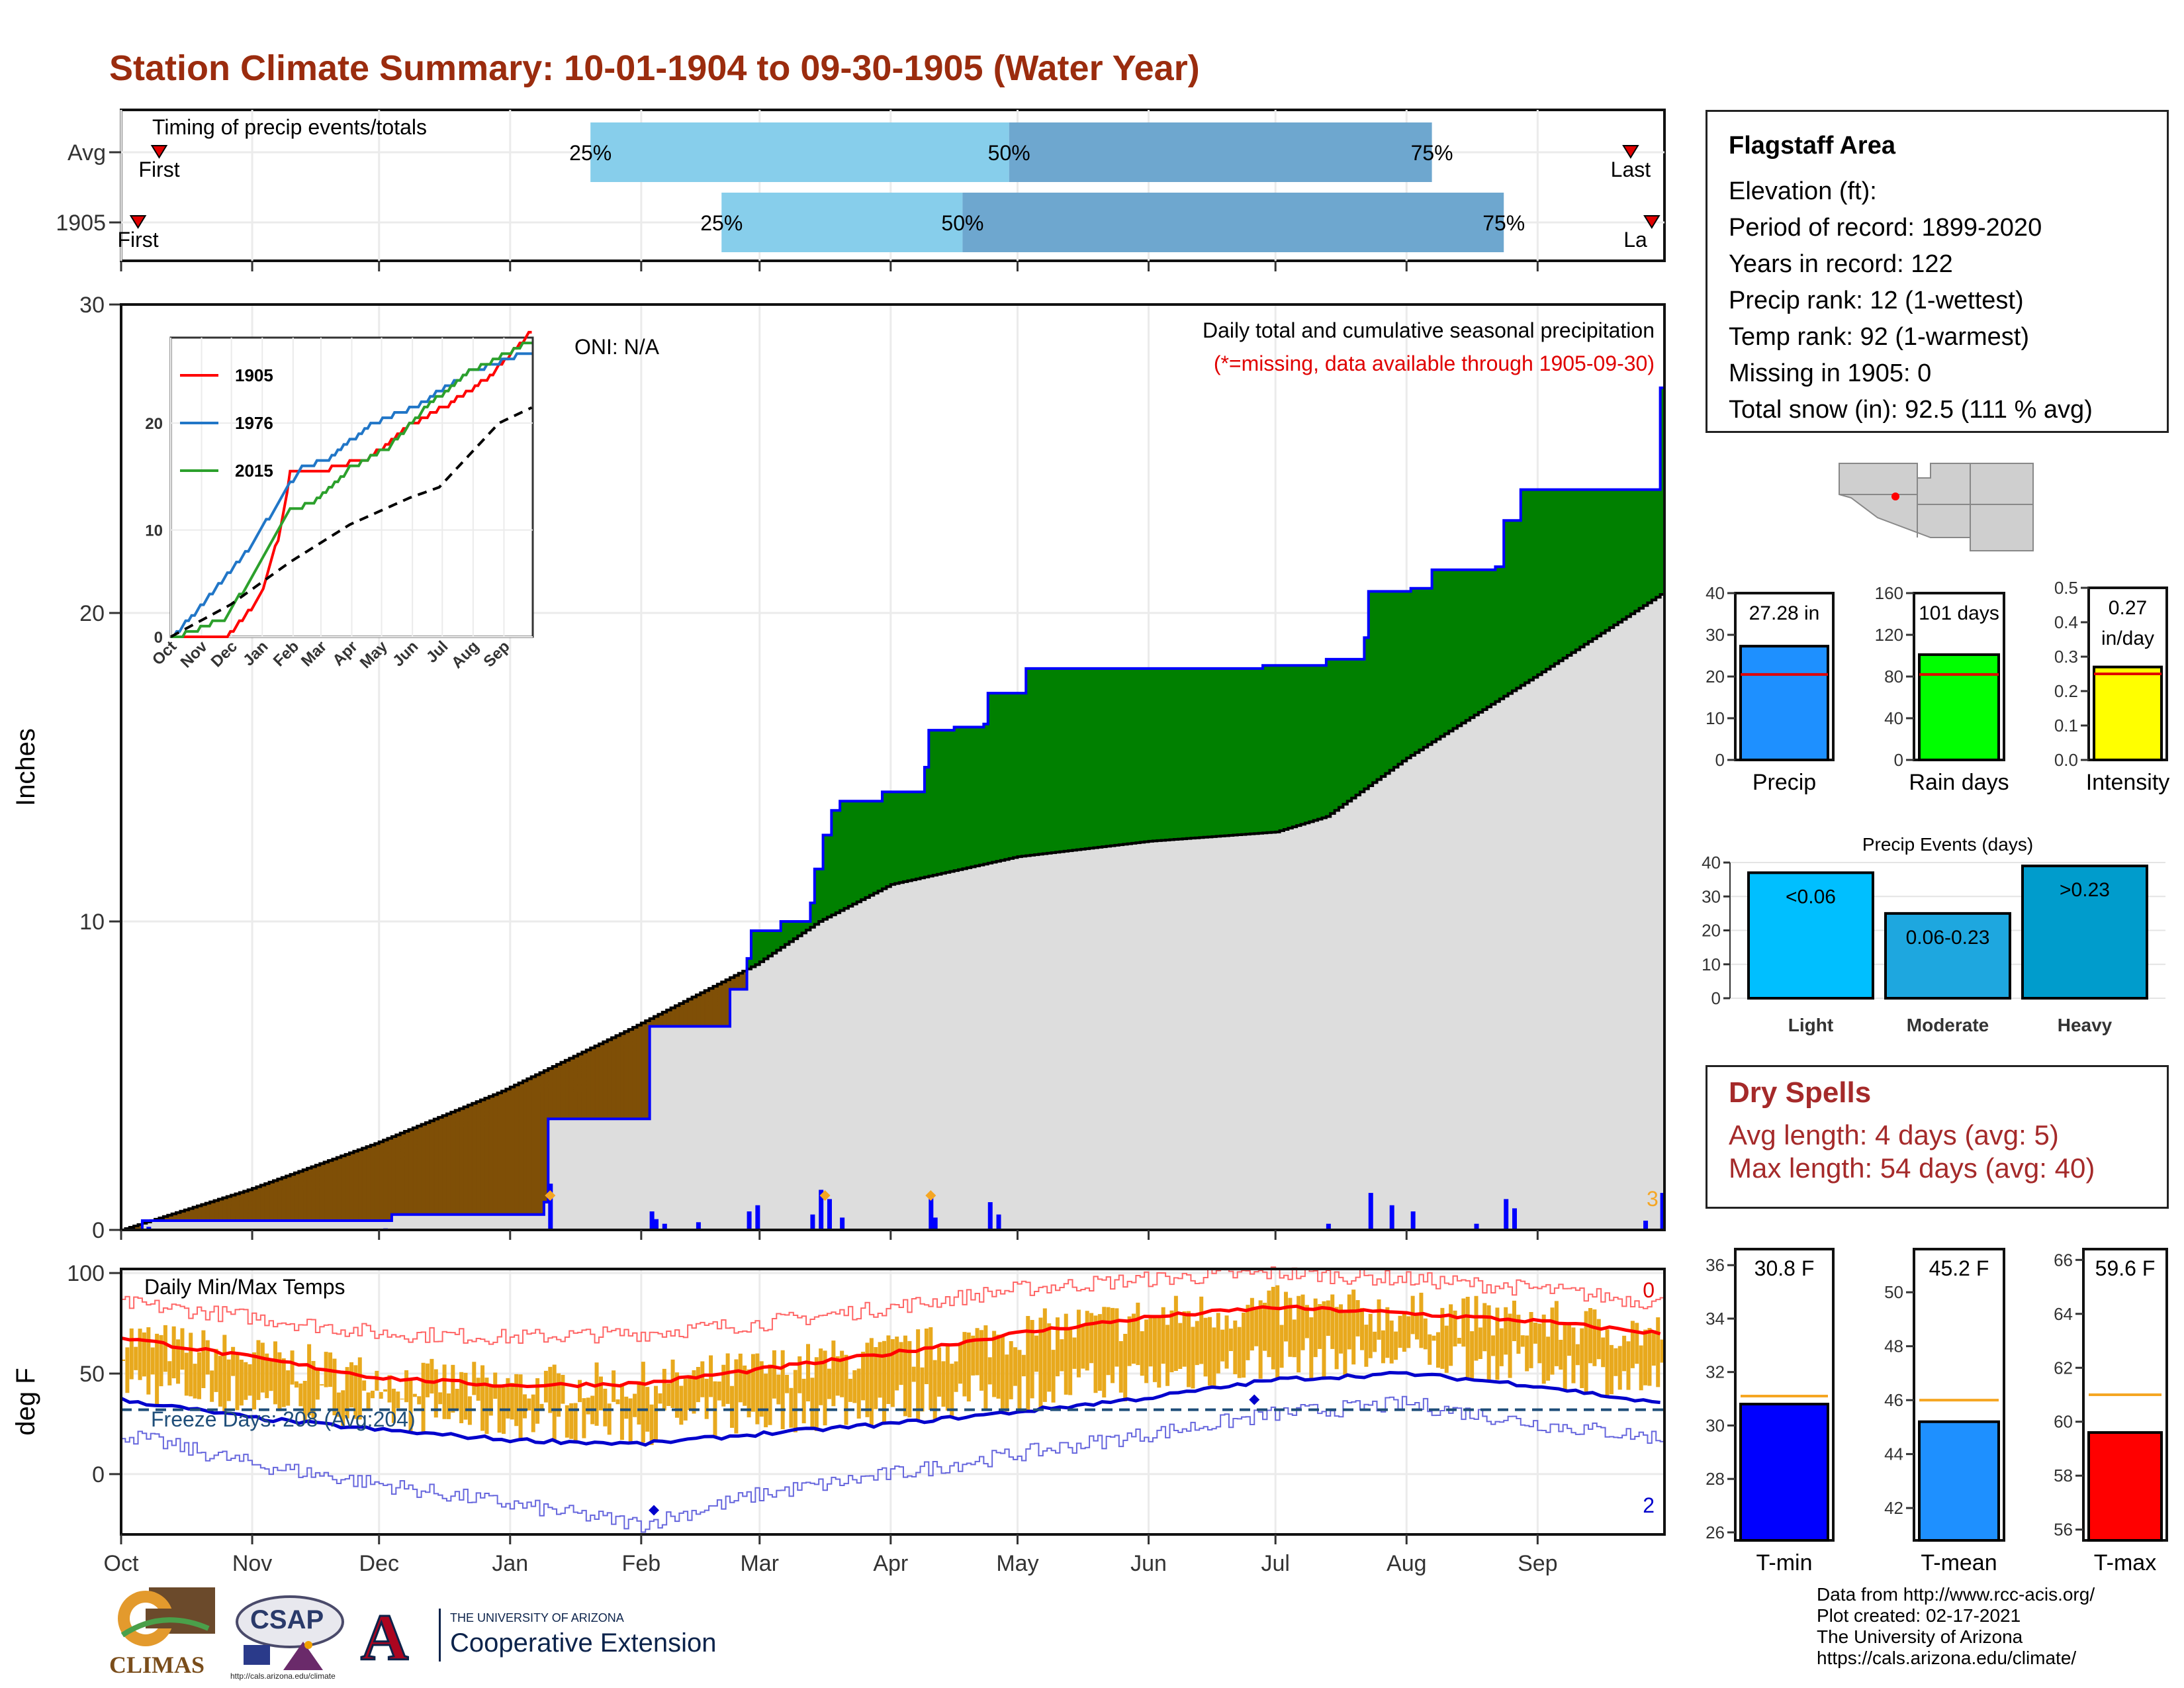  What do you see at coordinates (1803, 191) in the screenshot?
I see `info-row: Elevation (ft):` at bounding box center [1803, 191].